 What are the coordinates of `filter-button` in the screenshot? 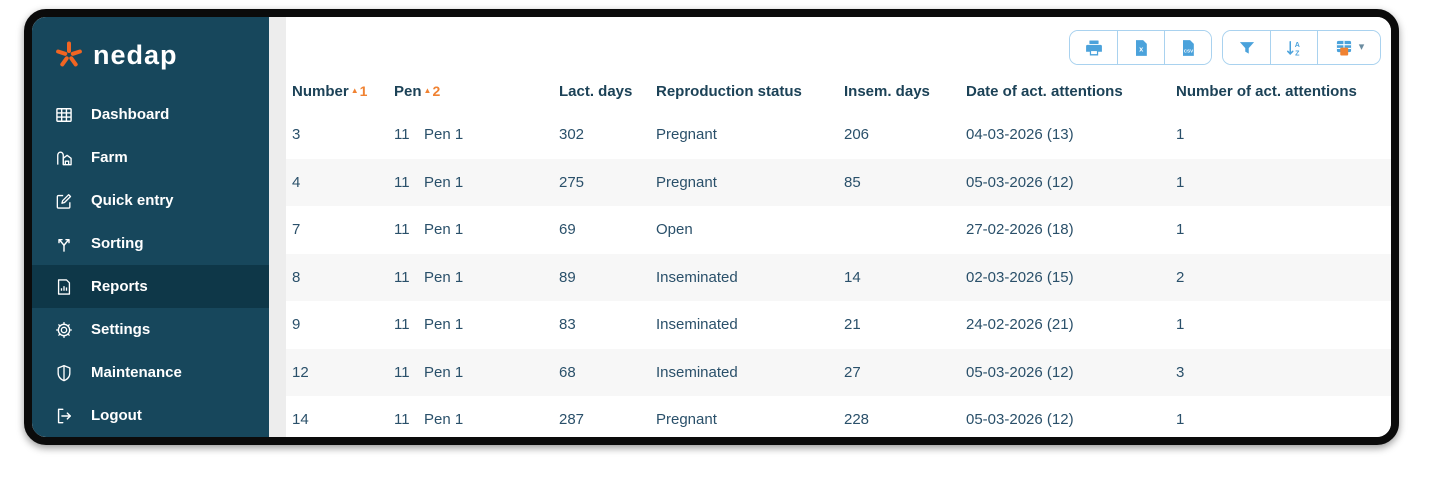 It's located at (1246, 47).